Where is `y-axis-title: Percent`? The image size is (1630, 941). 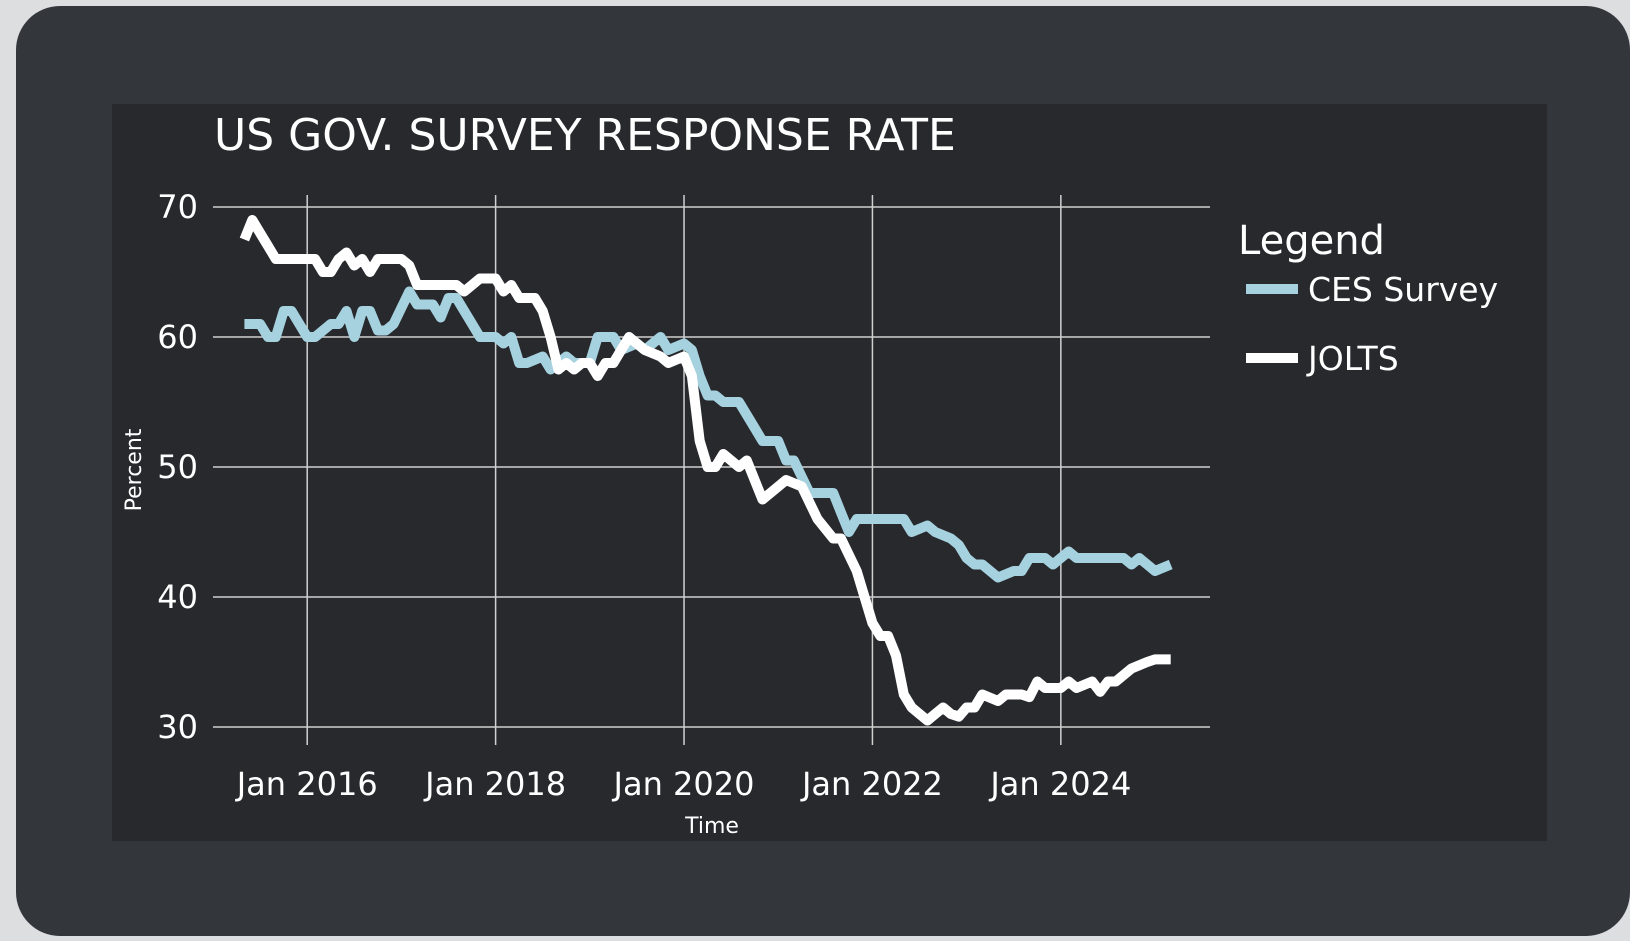 y-axis-title: Percent is located at coordinates (134, 469).